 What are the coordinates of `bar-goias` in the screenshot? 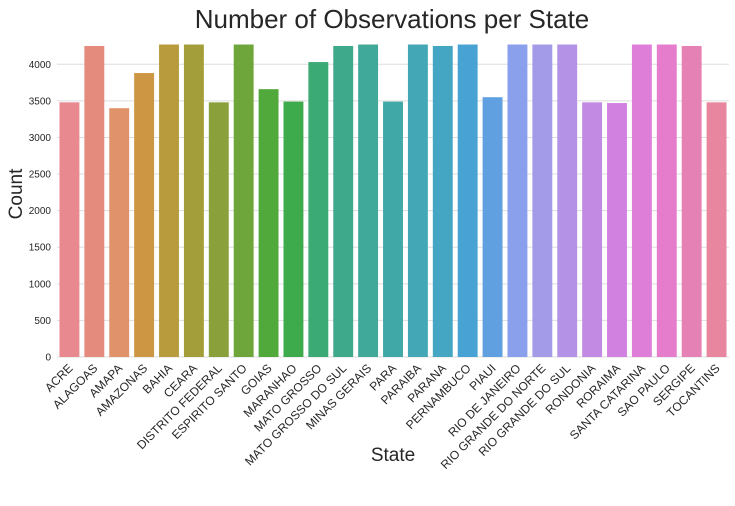 It's located at (268, 223).